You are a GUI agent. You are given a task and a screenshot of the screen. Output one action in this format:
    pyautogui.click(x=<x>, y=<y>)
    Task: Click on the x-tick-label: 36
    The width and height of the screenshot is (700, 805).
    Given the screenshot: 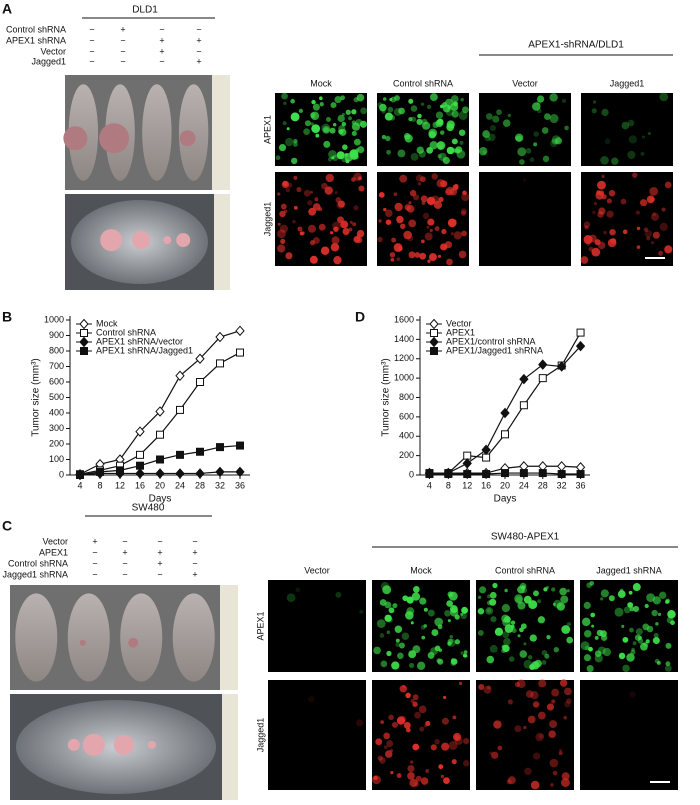 What is the action you would take?
    pyautogui.click(x=240, y=485)
    